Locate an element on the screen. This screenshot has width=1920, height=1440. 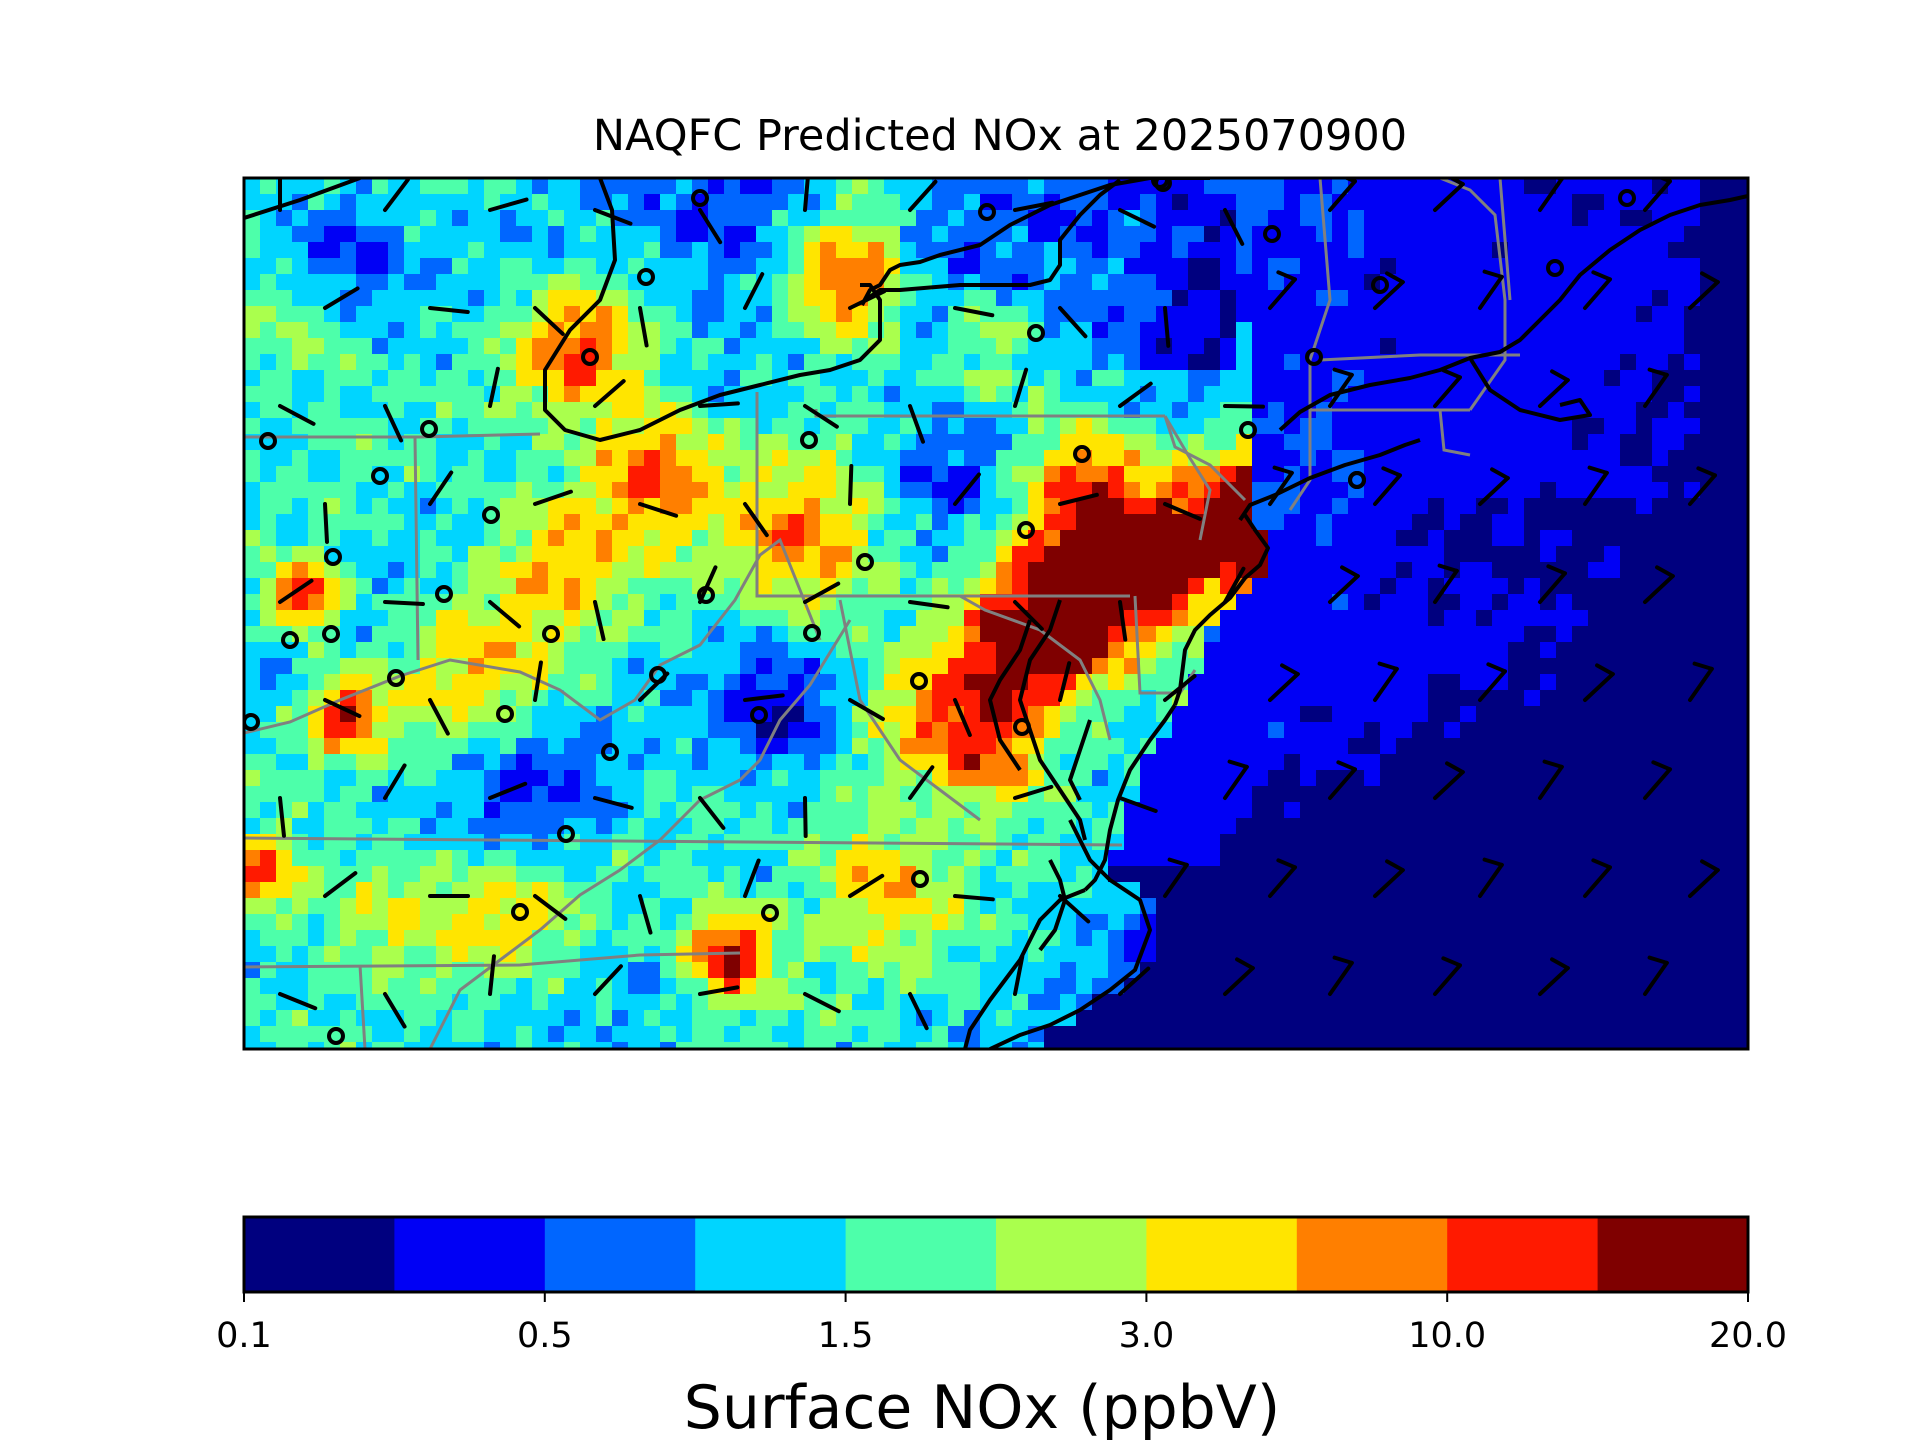
colorbar-tick-label: 20.0 is located at coordinates (1748, 1336).